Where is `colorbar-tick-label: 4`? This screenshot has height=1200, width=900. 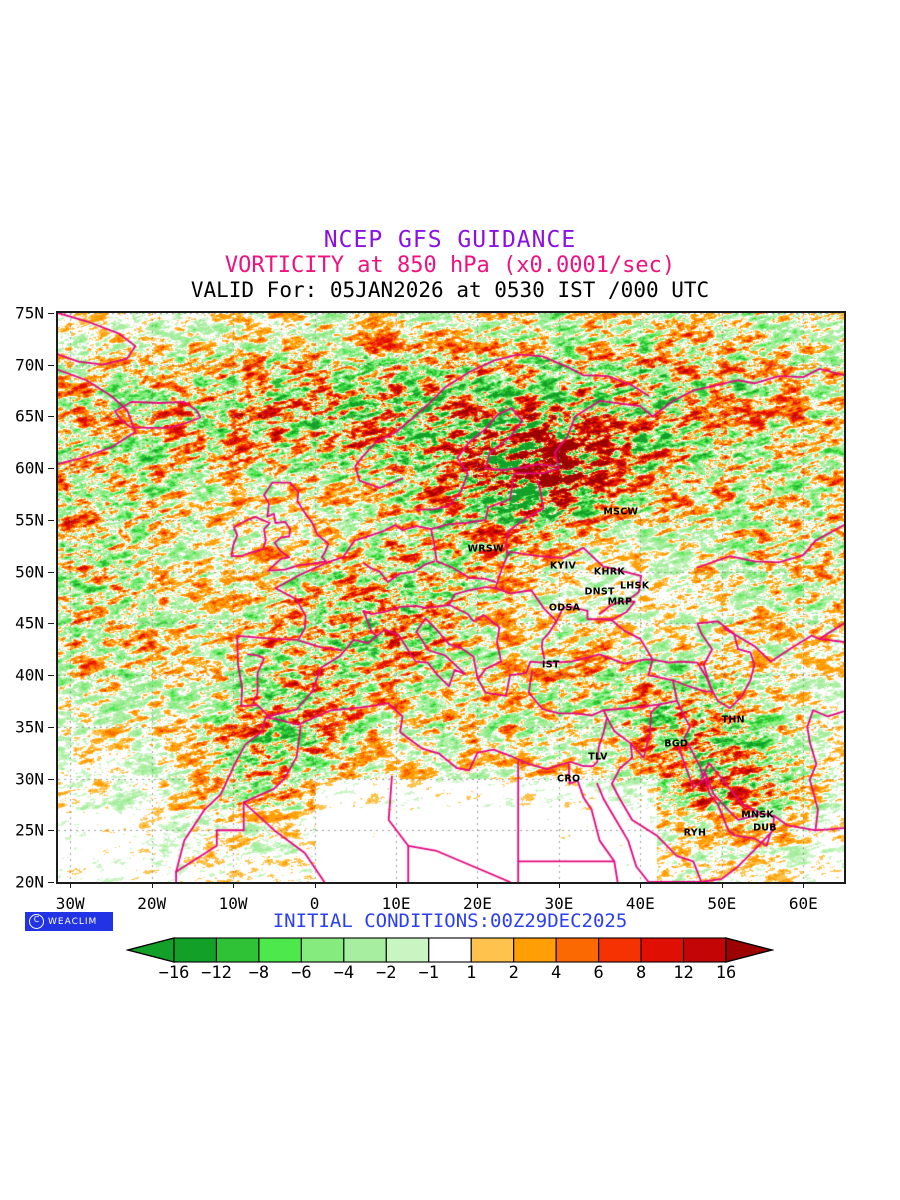 colorbar-tick-label: 4 is located at coordinates (556, 973).